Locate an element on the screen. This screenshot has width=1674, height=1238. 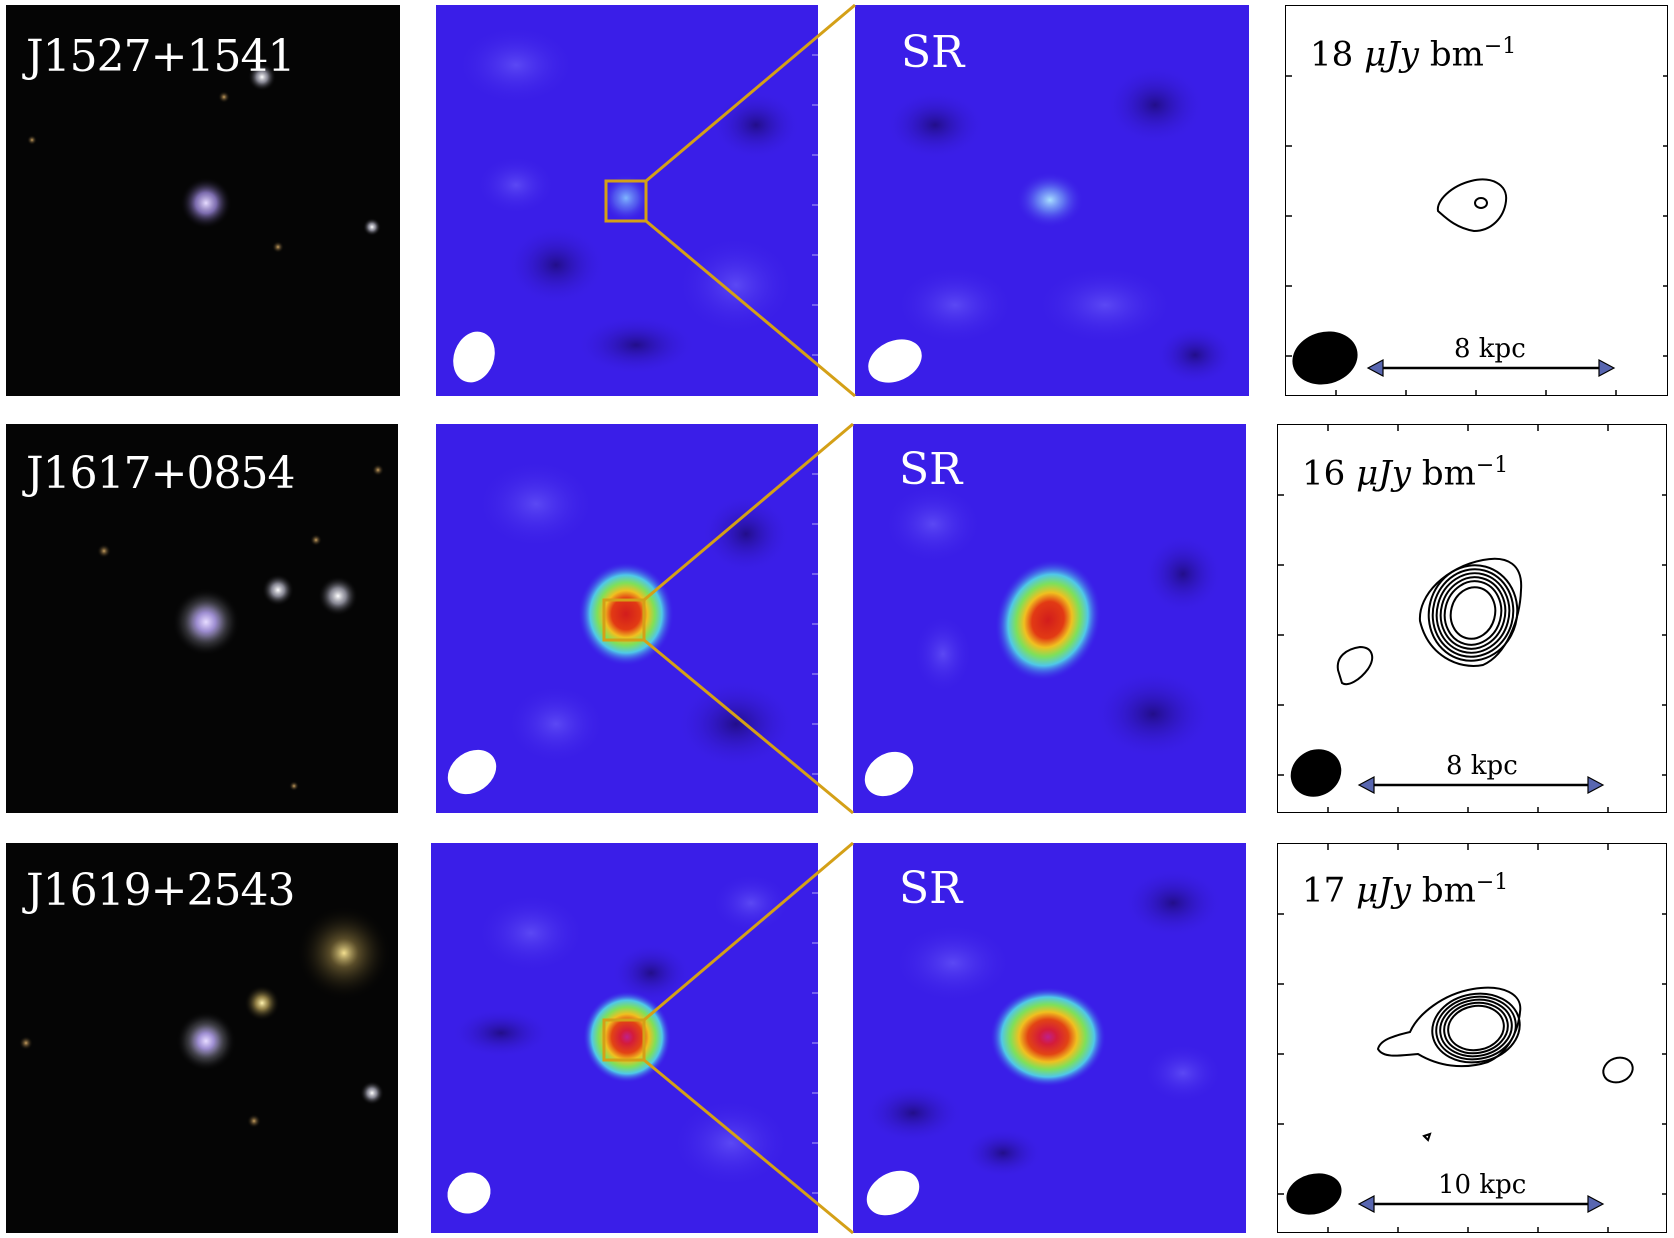
contour-panel-row3: 17 μJy bm−1 10 kpc is located at coordinates (1472, 1038).